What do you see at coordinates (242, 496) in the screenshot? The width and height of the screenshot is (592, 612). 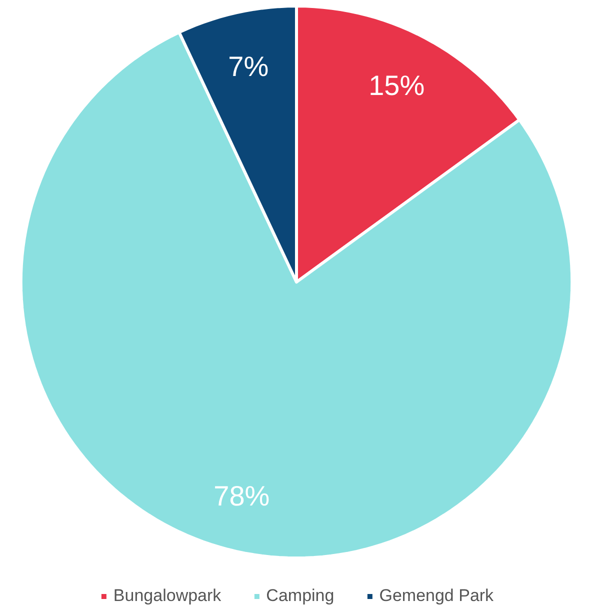 I see `data-label: 78%` at bounding box center [242, 496].